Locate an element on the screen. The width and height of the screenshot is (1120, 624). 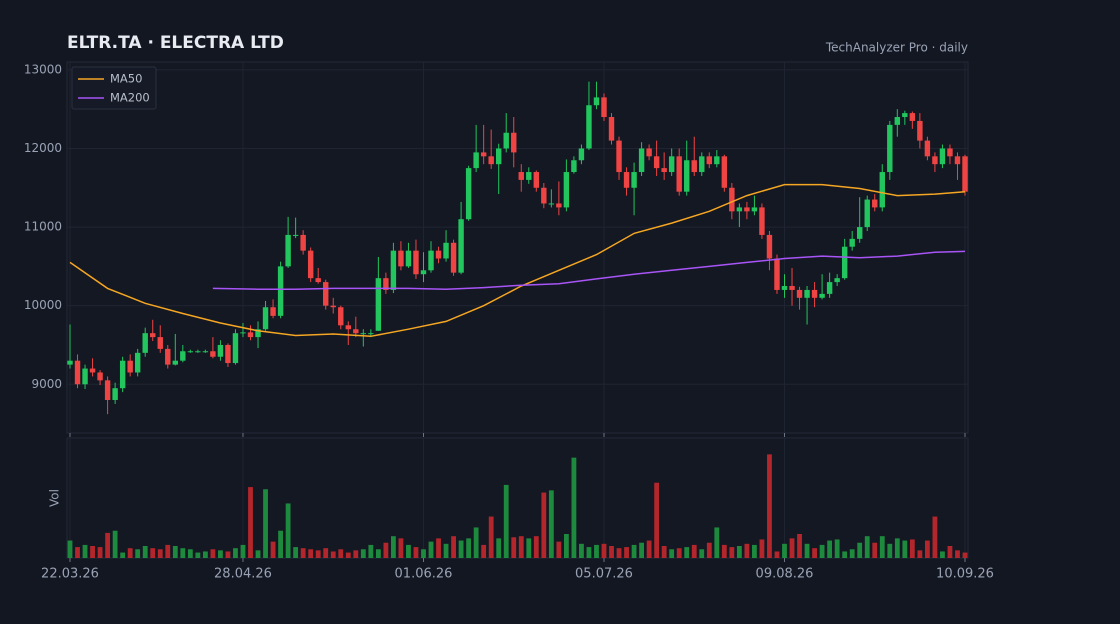
x-tick-label: 28.04.26 is located at coordinates (243, 574).